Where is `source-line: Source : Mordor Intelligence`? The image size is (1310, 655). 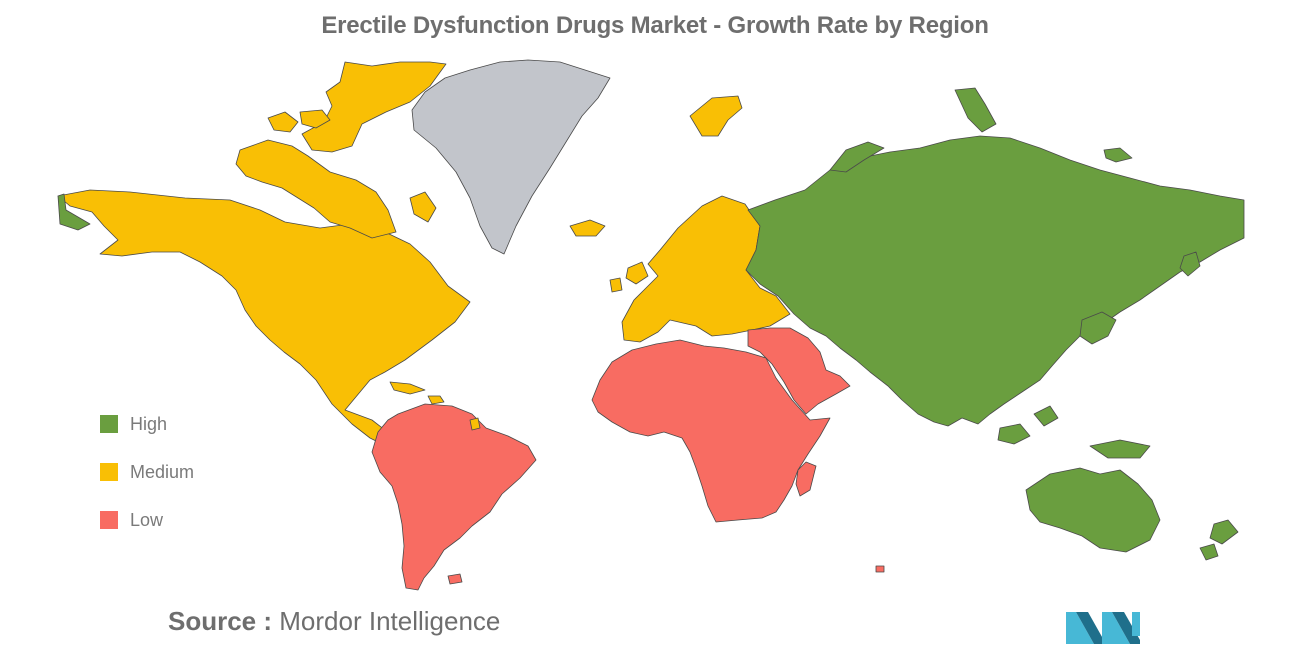
source-line: Source : Mordor Intelligence is located at coordinates (334, 621).